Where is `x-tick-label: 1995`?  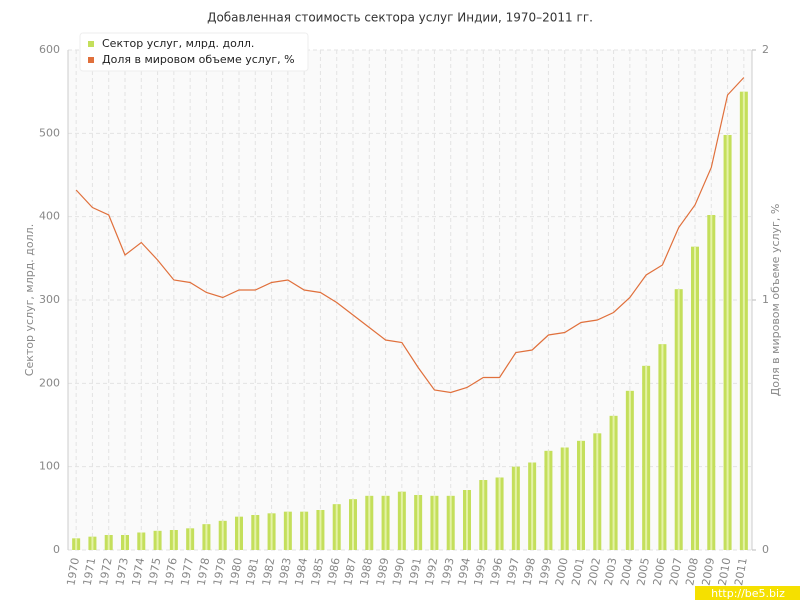
x-tick-label: 1995 is located at coordinates (481, 572).